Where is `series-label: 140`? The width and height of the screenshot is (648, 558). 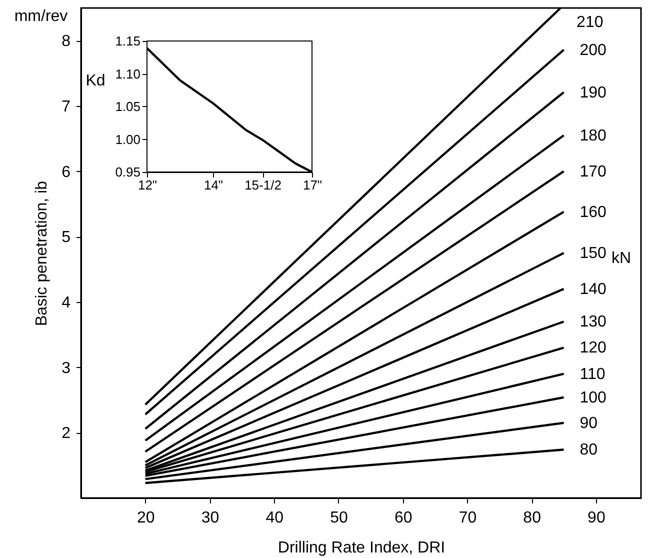
series-label: 140 is located at coordinates (593, 289).